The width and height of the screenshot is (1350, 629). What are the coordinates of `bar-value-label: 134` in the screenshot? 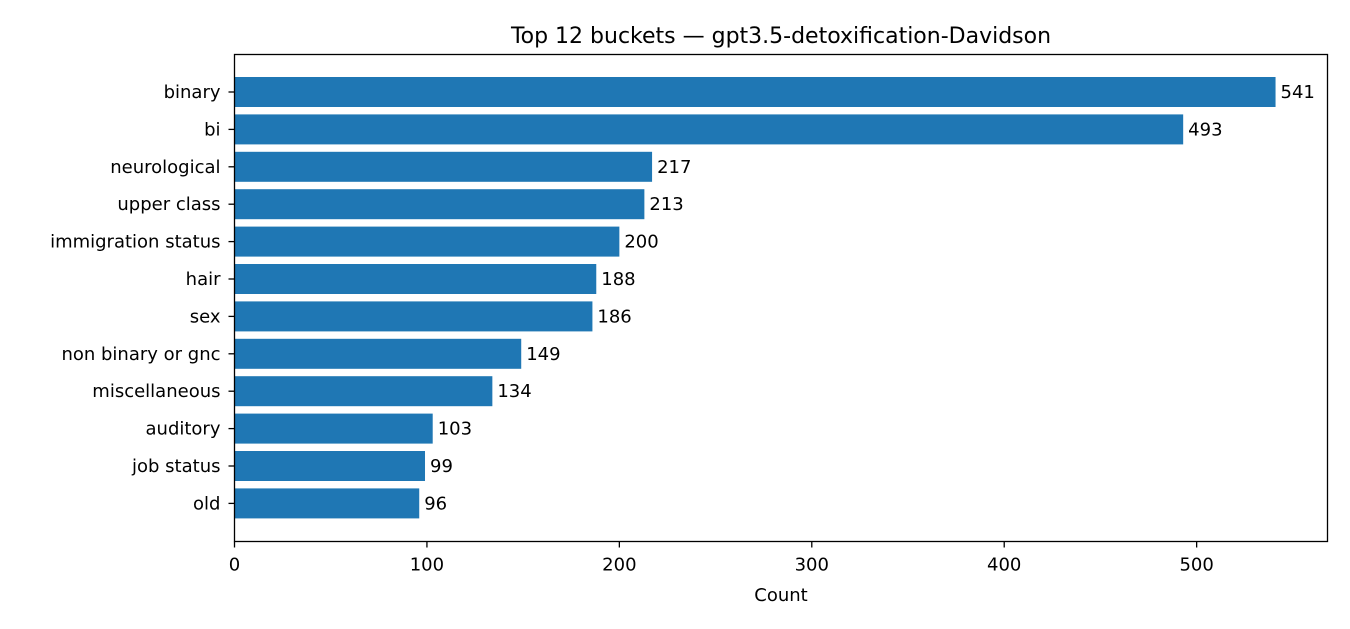 It's located at (514, 391).